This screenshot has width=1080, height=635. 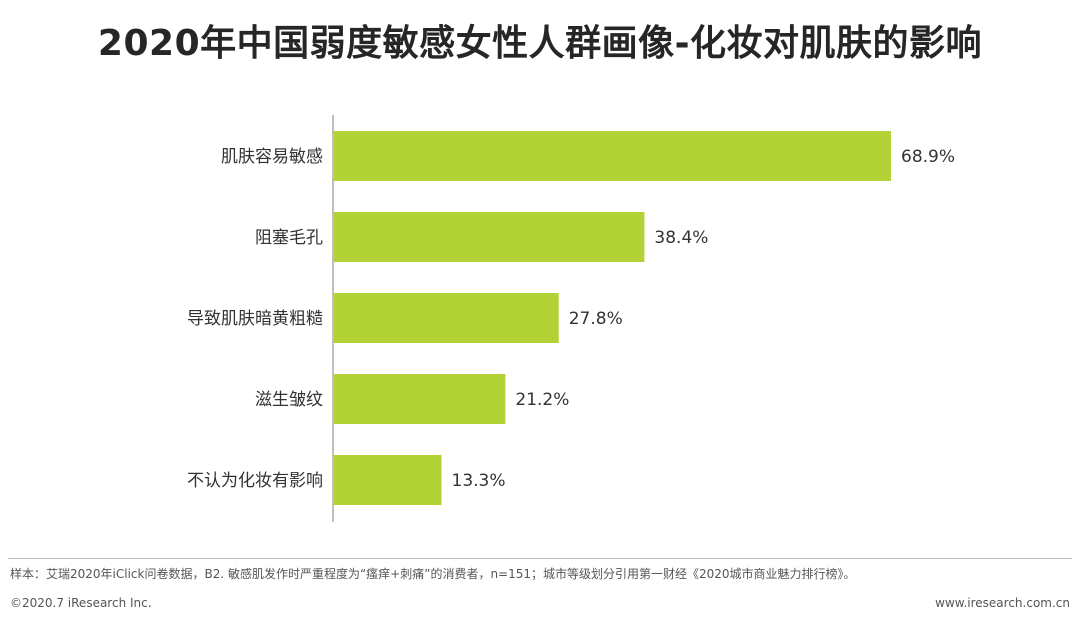 I want to click on category-label-0: 肌肤容易敏感, so click(x=272, y=157).